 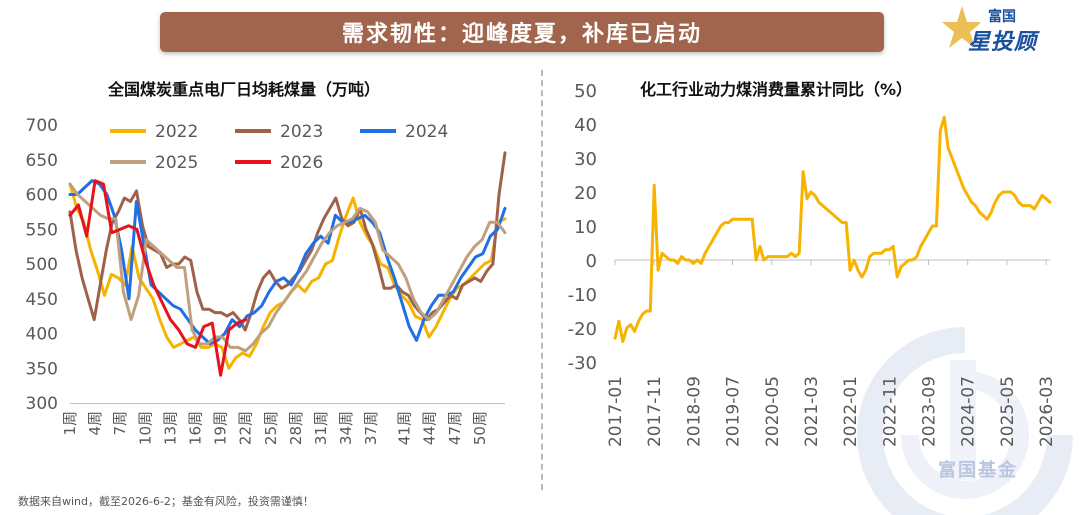 What do you see at coordinates (1002, 17) in the screenshot?
I see `logo-top-text: 富国` at bounding box center [1002, 17].